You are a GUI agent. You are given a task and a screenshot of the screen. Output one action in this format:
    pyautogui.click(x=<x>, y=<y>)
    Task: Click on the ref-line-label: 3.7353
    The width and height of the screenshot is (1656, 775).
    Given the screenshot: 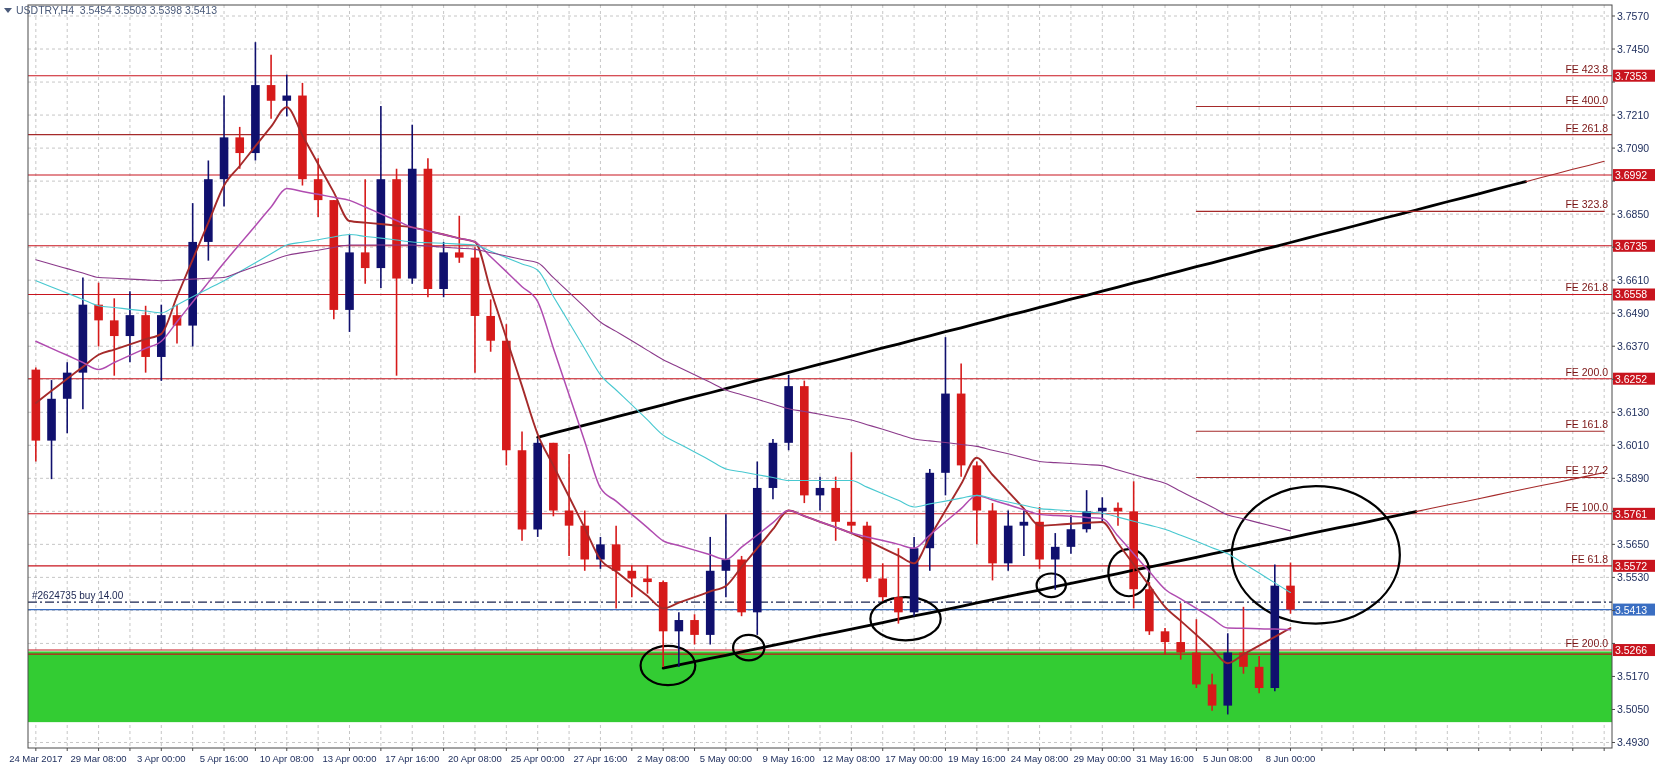 What is the action you would take?
    pyautogui.click(x=1631, y=75)
    